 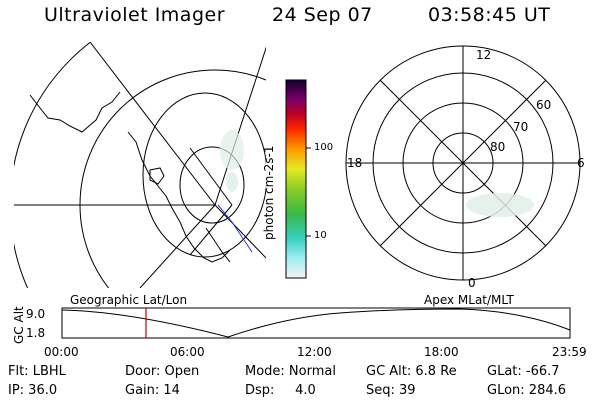 What do you see at coordinates (129, 300) in the screenshot?
I see `geographic-panel-label: Geographic Lat/Lon` at bounding box center [129, 300].